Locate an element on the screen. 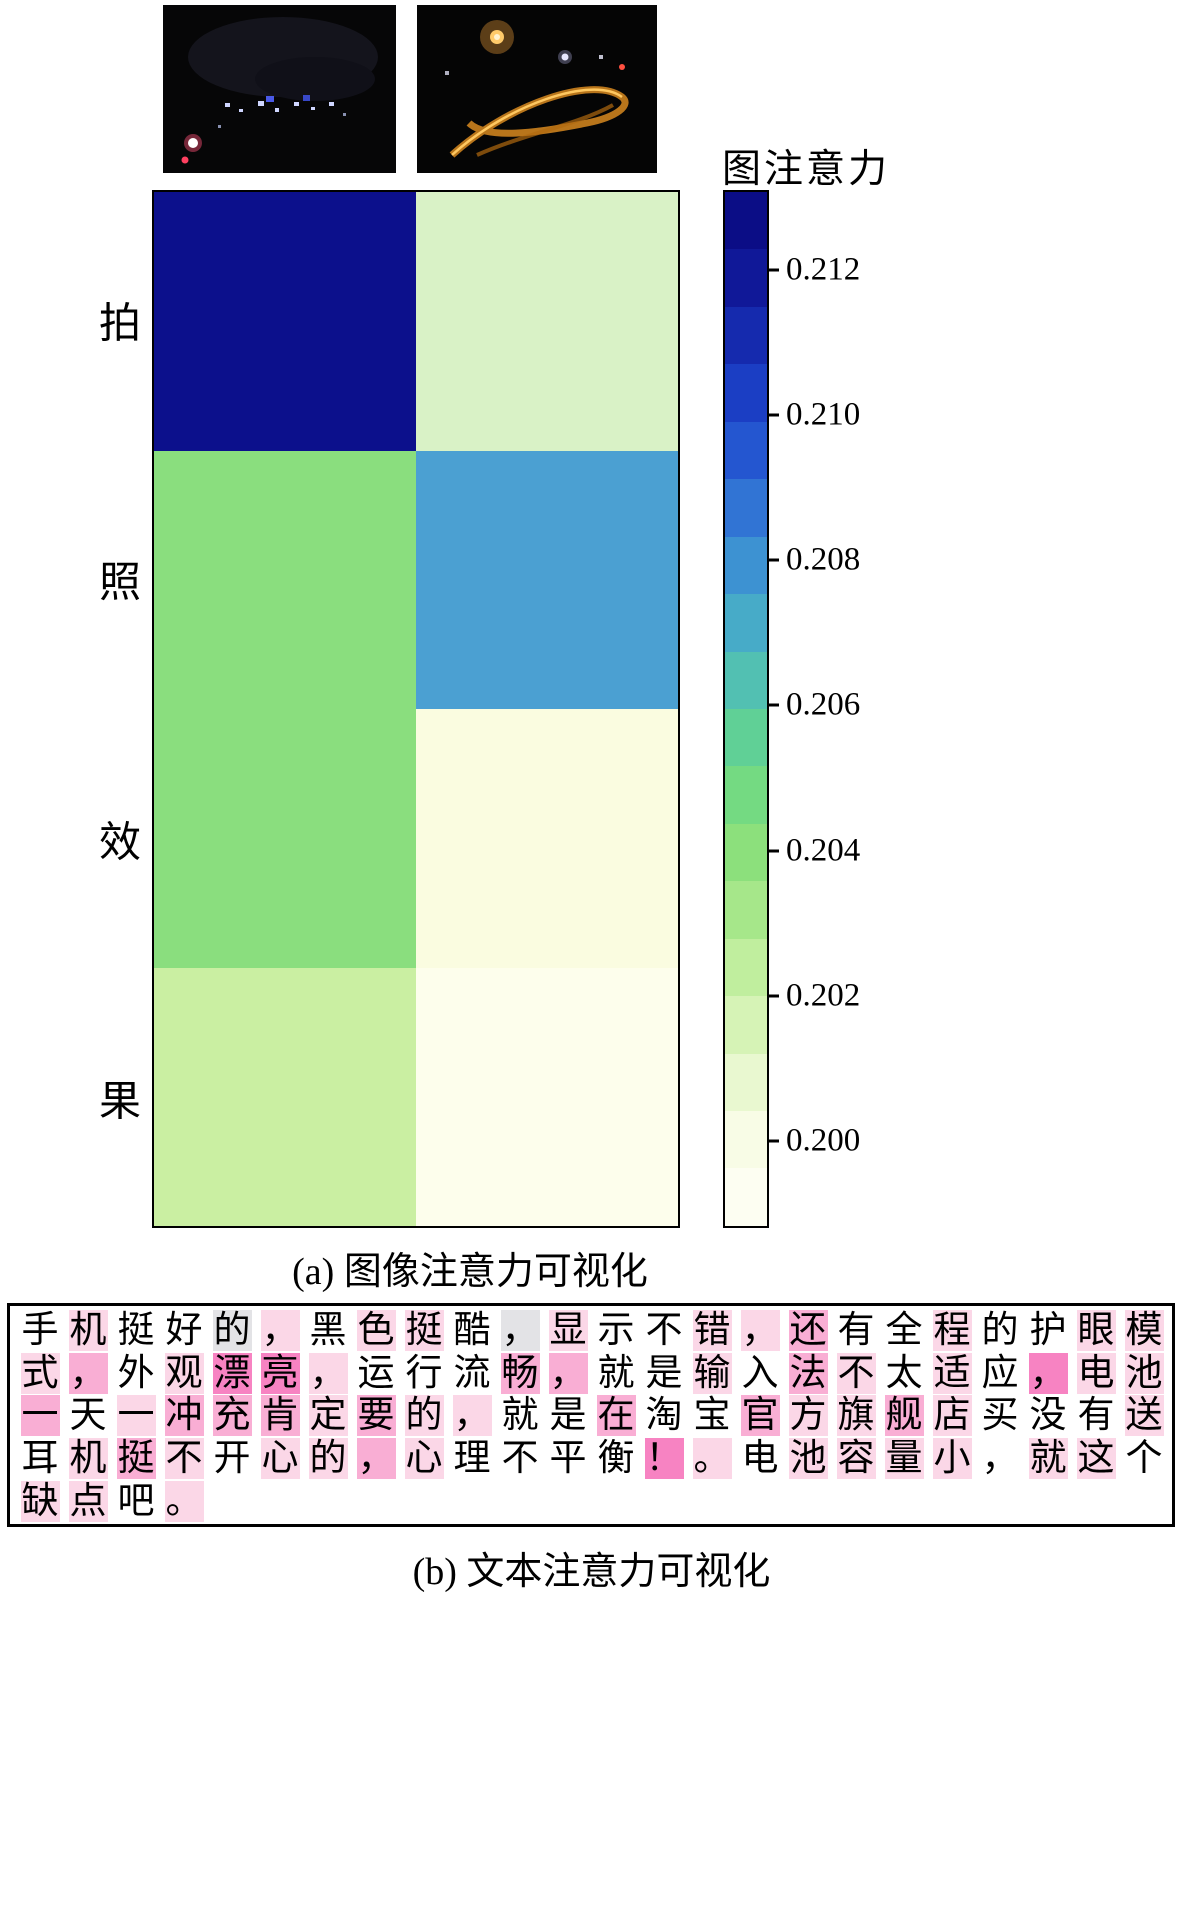 Image resolution: width=1183 pixels, height=1911 pixels. text-char: 衡 is located at coordinates (616, 1459).